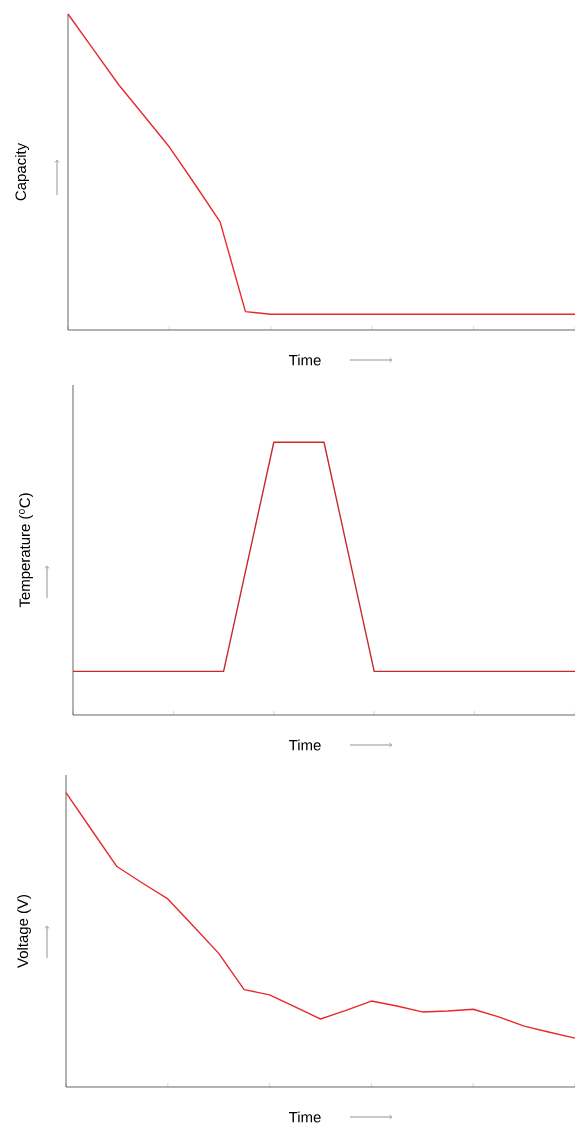 The image size is (575, 1127). I want to click on y-axis-title: Capacity, so click(22, 171).